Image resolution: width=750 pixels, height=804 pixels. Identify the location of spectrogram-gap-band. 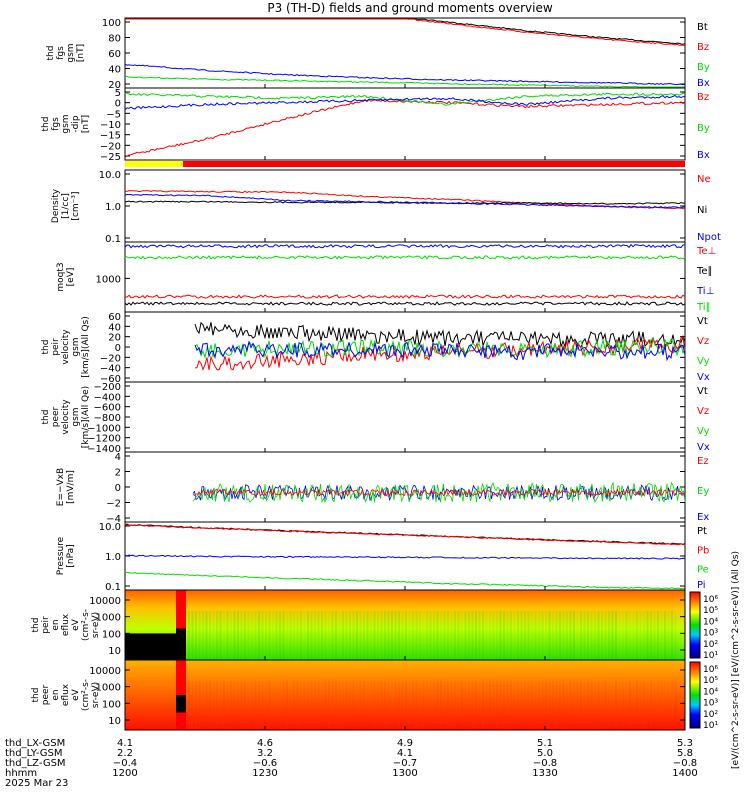
(181, 625).